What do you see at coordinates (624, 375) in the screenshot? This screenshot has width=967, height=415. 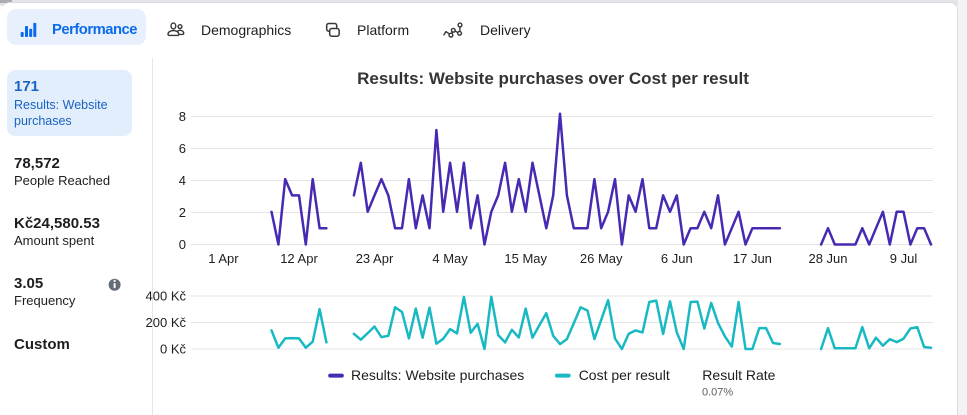 I see `svg-text: Cost per result` at bounding box center [624, 375].